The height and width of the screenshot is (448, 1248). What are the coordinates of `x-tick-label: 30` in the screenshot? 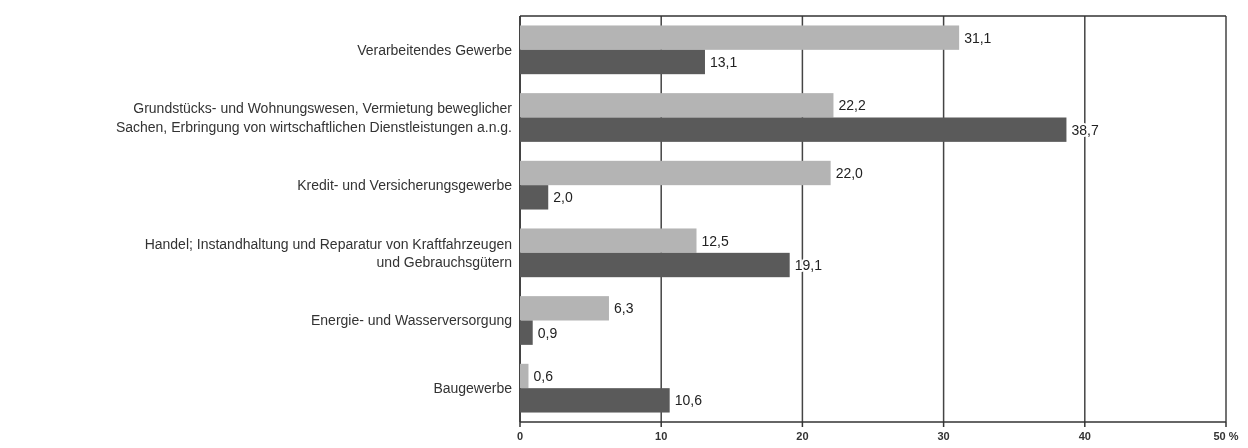 It's located at (943, 436).